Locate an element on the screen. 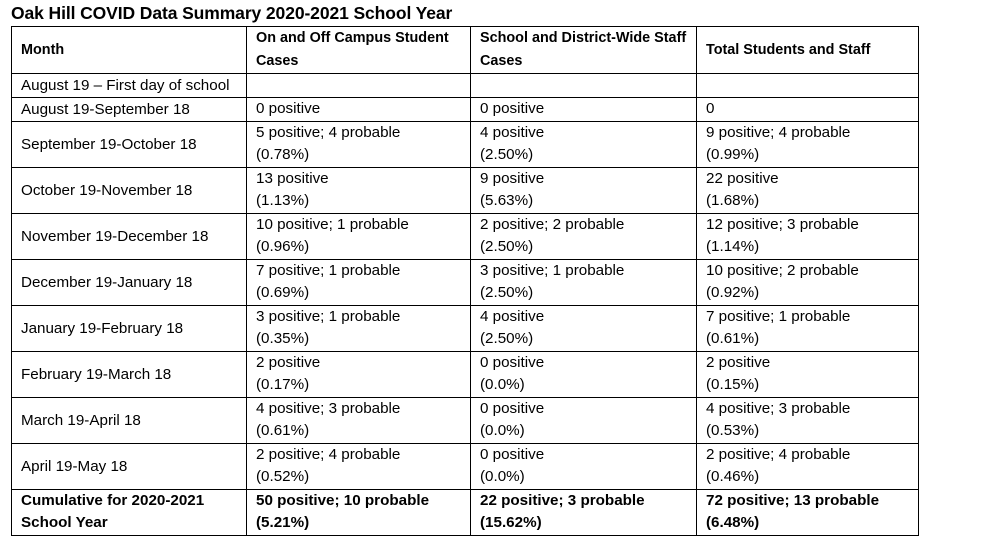  cumulative-total-cell: 72 positive; 13 probable (6.48%) is located at coordinates (807, 512).